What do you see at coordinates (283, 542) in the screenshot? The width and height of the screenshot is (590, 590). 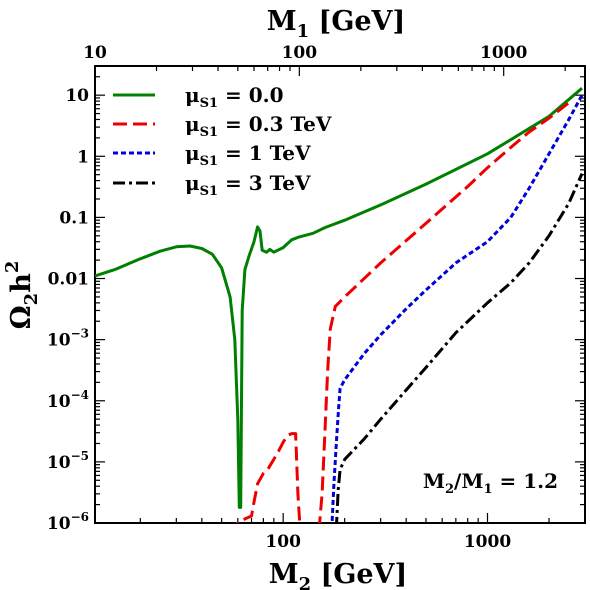 I see `x-tick-label: 100` at bounding box center [283, 542].